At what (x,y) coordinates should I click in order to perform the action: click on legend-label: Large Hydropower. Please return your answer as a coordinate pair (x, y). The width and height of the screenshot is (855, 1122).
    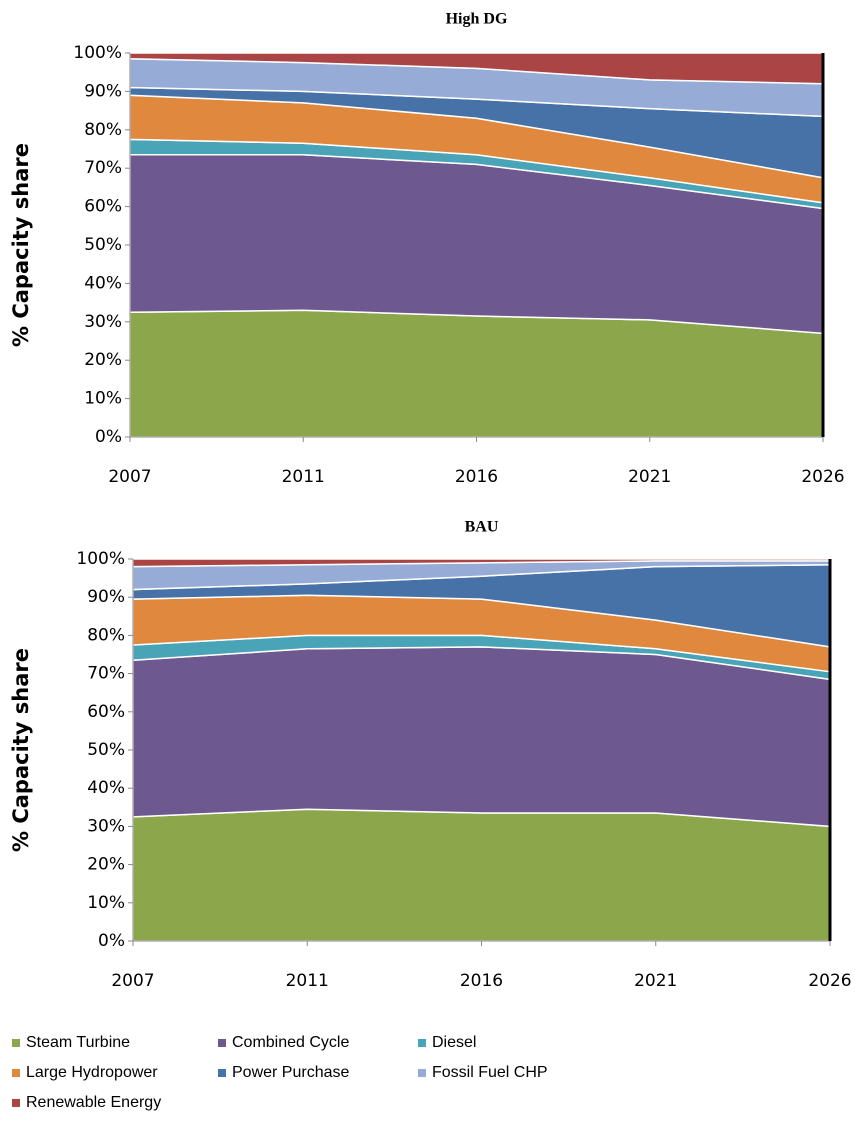
    Looking at the image, I should click on (92, 1072).